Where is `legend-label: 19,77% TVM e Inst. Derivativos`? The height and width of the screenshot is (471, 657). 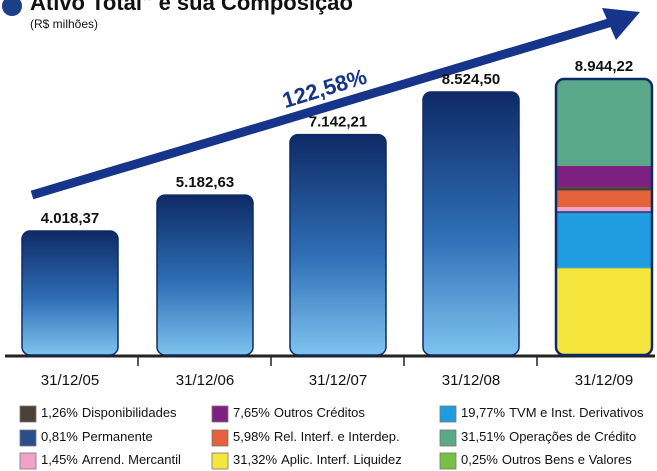
legend-label: 19,77% TVM e Inst. Derivativos is located at coordinates (552, 412).